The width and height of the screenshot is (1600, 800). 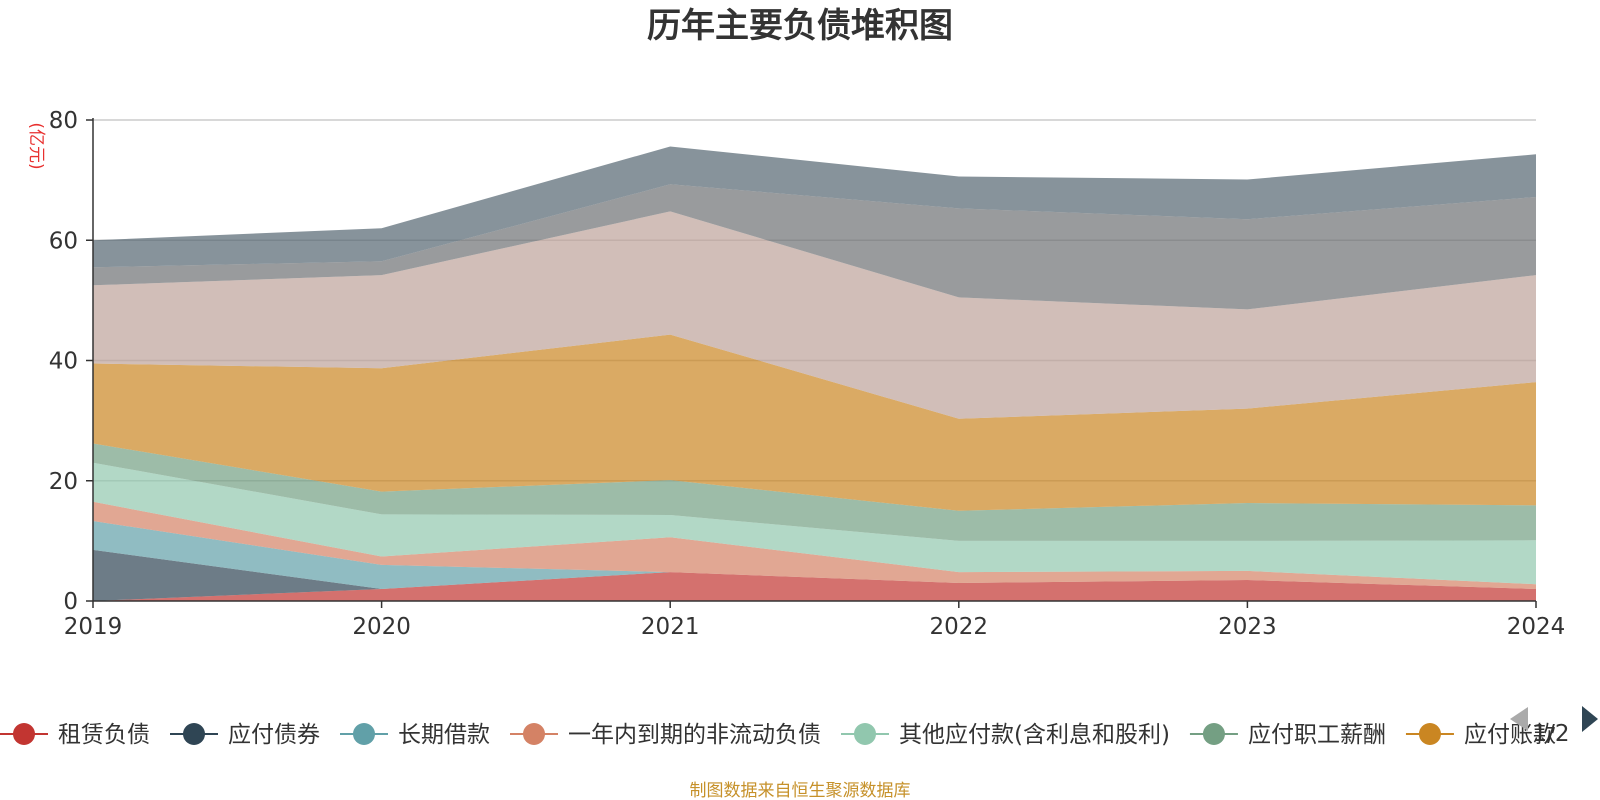 I want to click on legend-label: 应付债券, so click(x=274, y=735).